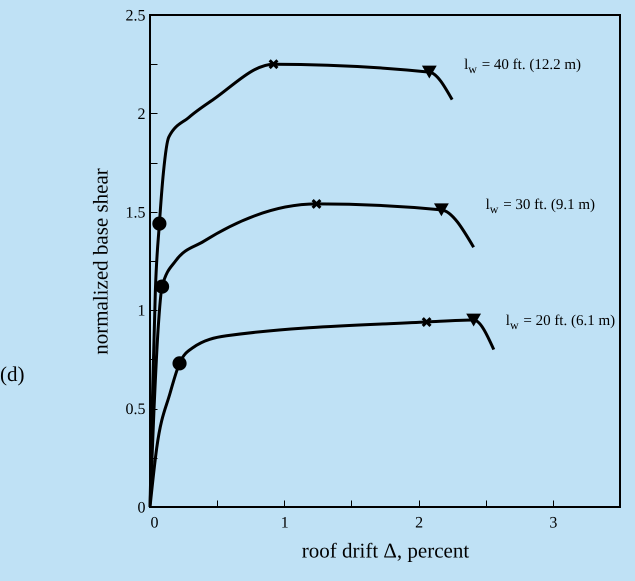 The image size is (635, 581). I want to click on x-tick-label: 1, so click(284, 523).